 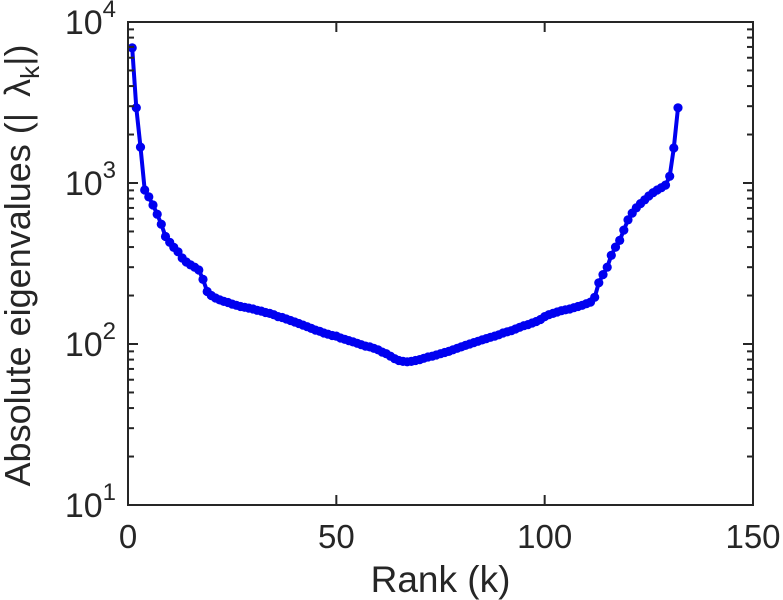 I want to click on x-tick-label: 50, so click(x=336, y=536).